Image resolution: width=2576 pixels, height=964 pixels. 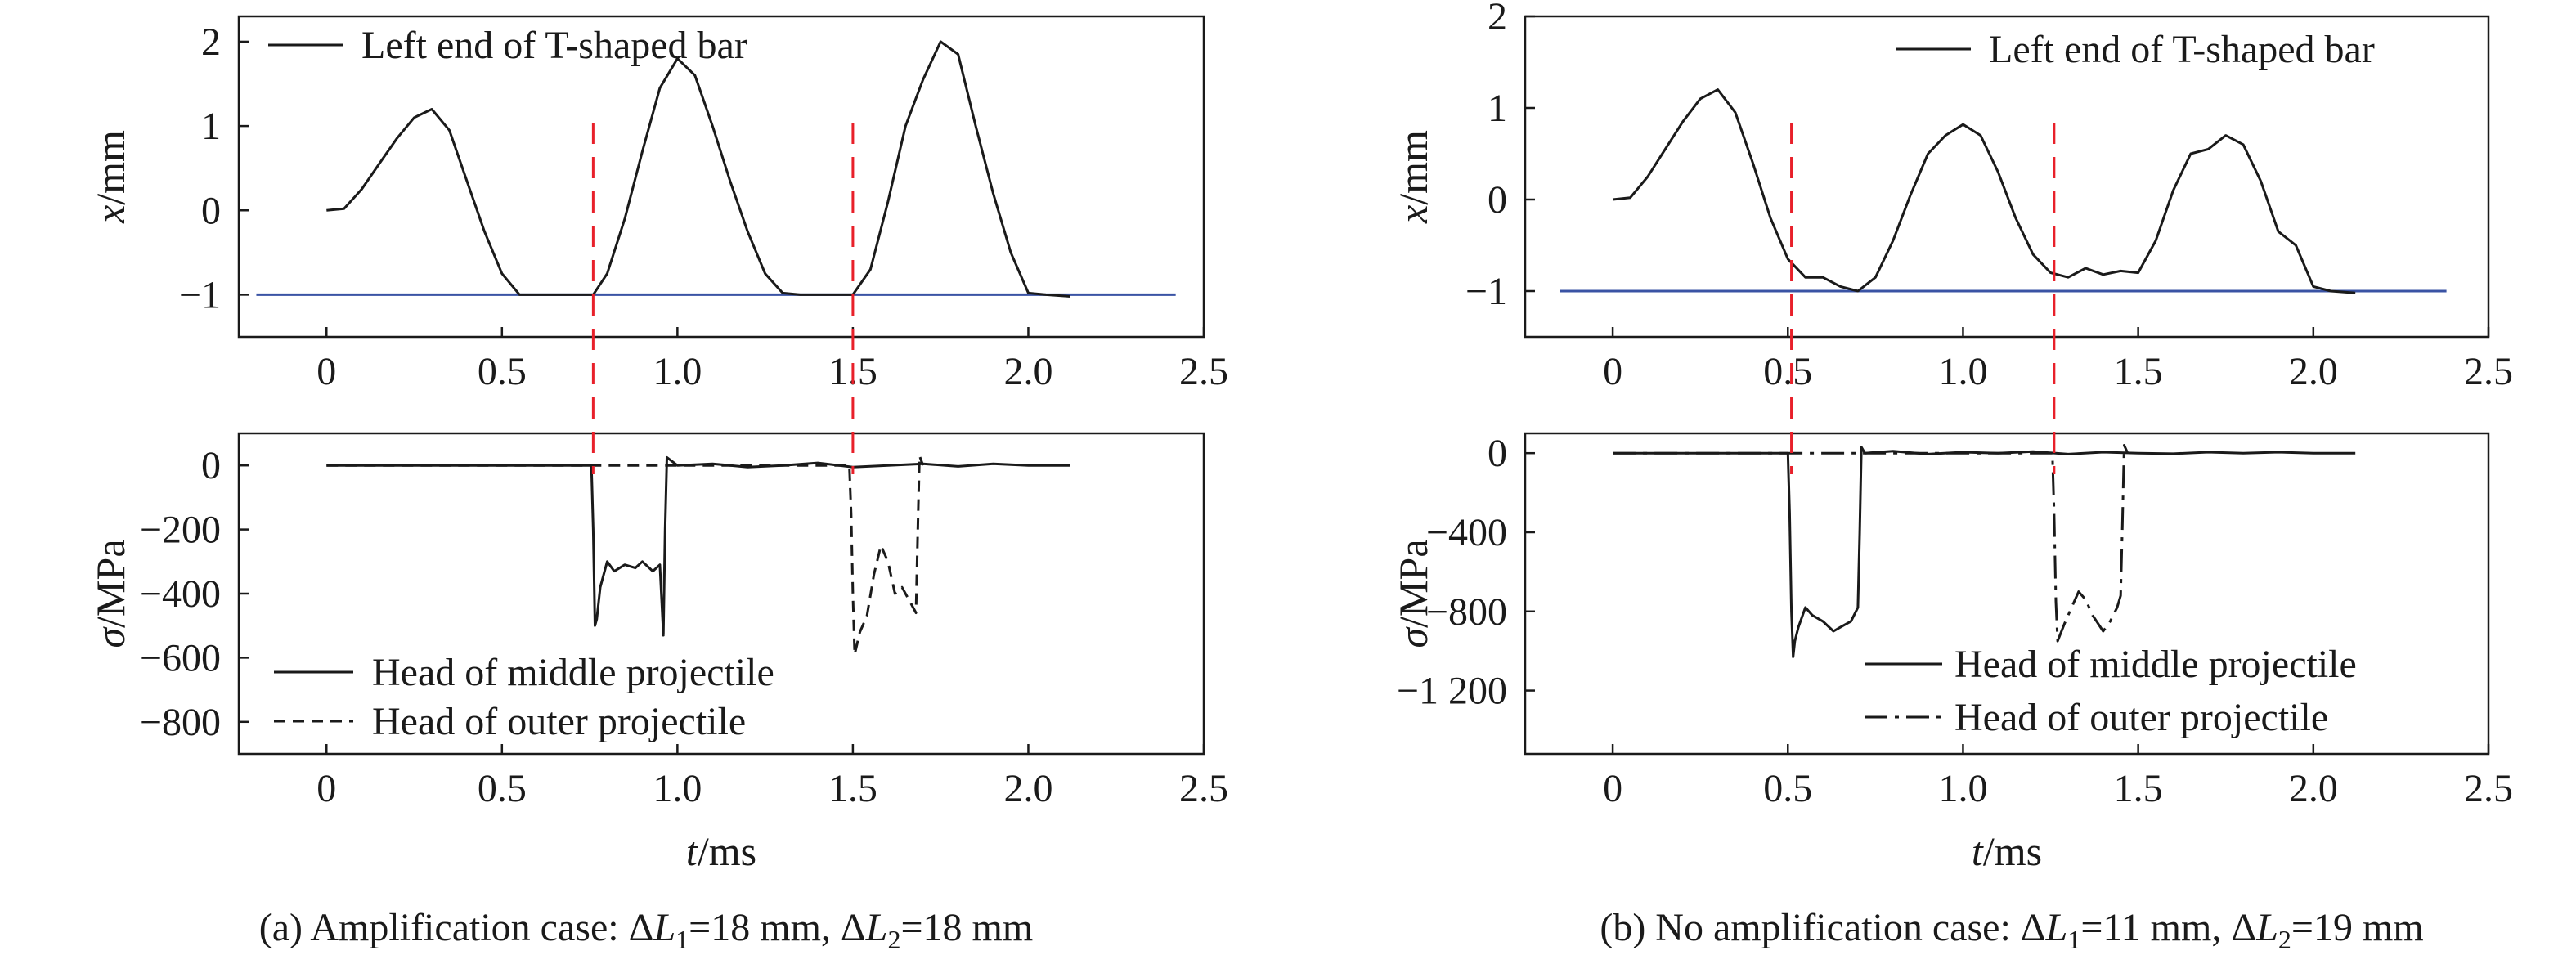 What do you see at coordinates (181, 530) in the screenshot?
I see `y-tick-label: −200` at bounding box center [181, 530].